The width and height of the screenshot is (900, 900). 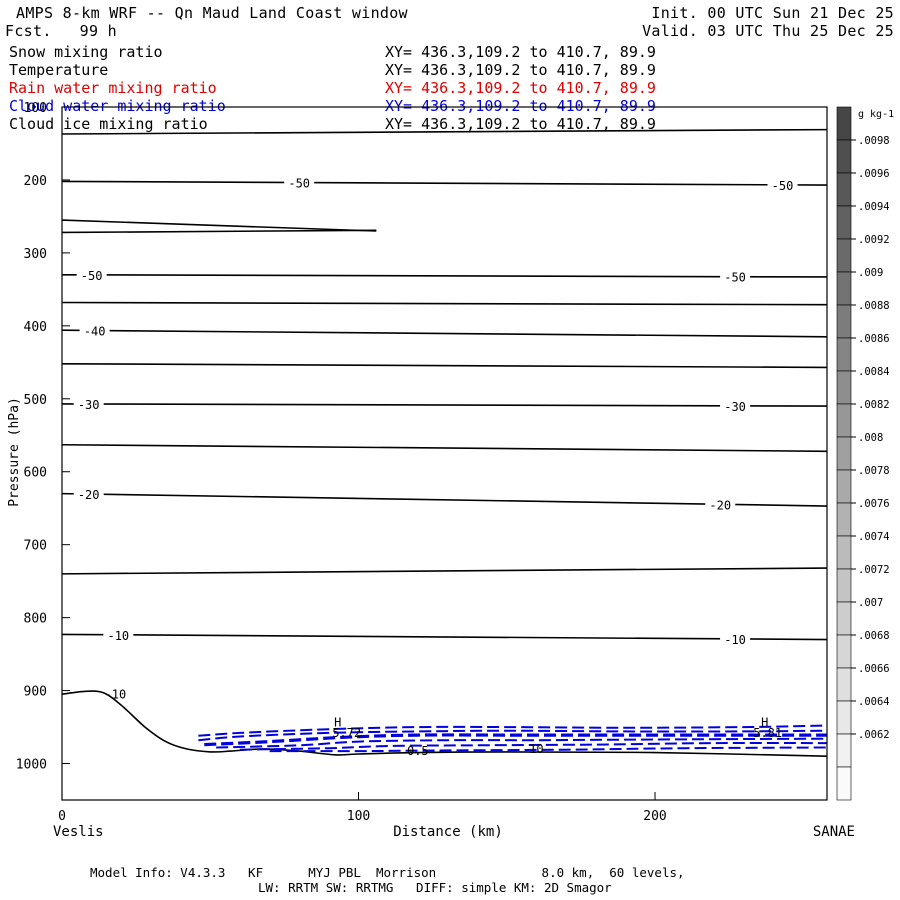 What do you see at coordinates (520, 106) in the screenshot?
I see `legend-xy-cloud-water: XY= 436.3,109.2 to 410.7, 89.9` at bounding box center [520, 106].